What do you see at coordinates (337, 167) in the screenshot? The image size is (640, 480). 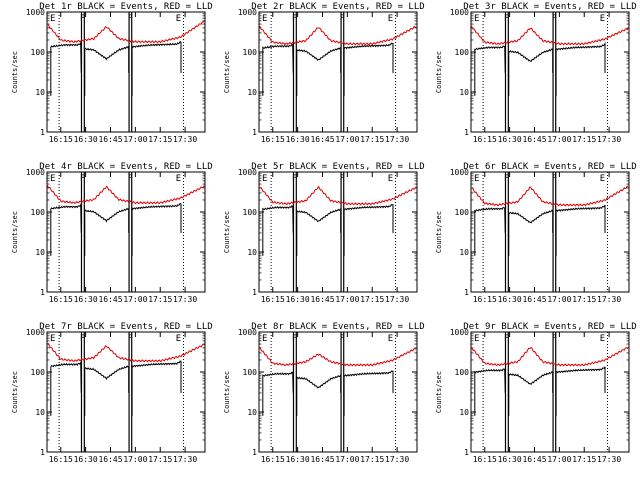 I see `panel-title: Det 5r BLACK = Events, RED = LLD` at bounding box center [337, 167].